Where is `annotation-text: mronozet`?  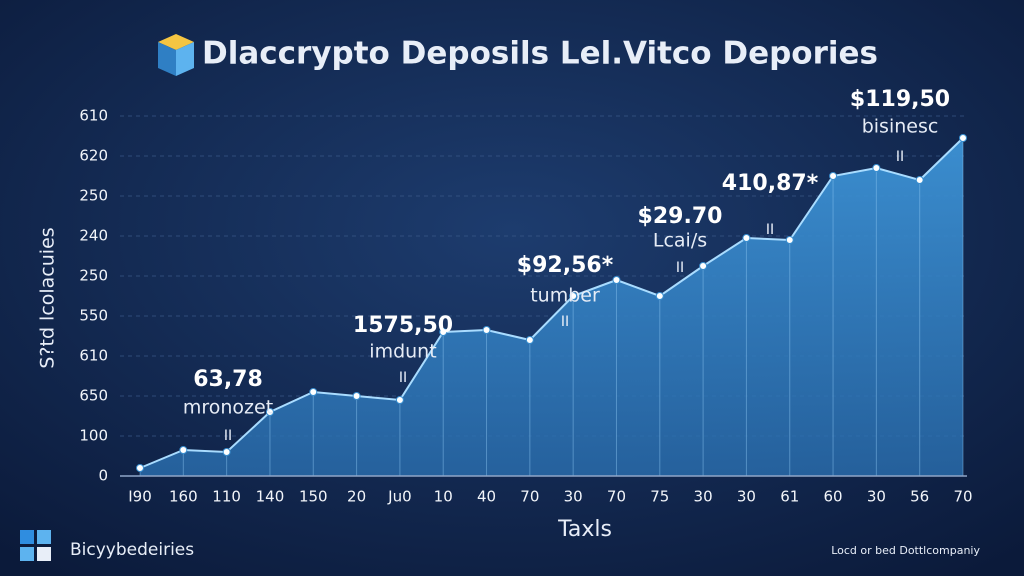 annotation-text: mronozet is located at coordinates (228, 408).